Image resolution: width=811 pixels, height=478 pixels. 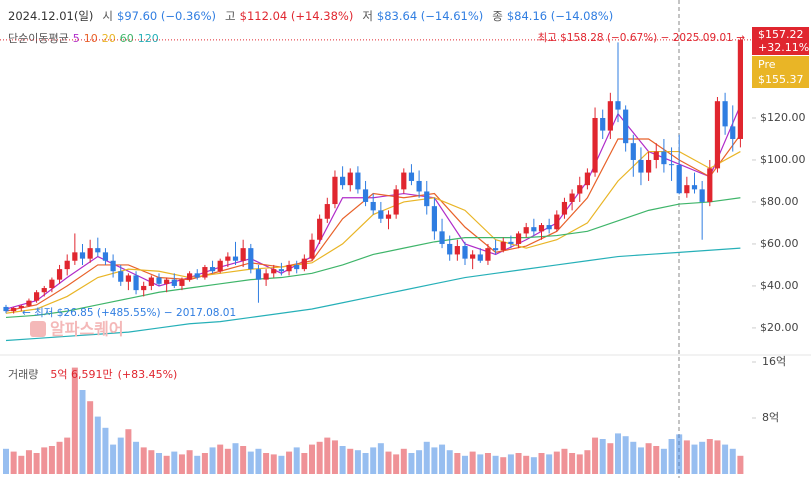 I want to click on date: 2024.12.01(일), so click(x=50, y=16).